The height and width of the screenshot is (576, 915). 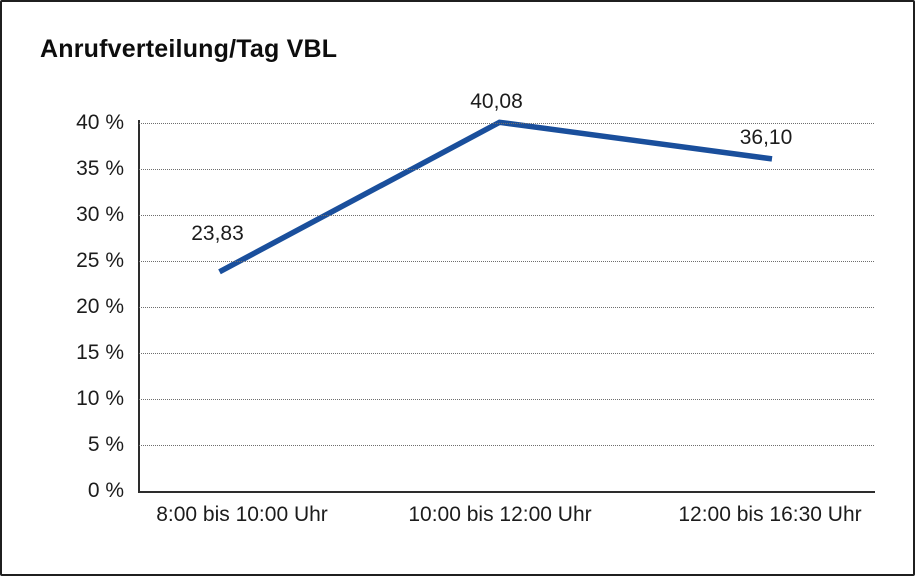 What do you see at coordinates (770, 514) in the screenshot?
I see `x-category-label: 12:00 bis 16:30 Uhr` at bounding box center [770, 514].